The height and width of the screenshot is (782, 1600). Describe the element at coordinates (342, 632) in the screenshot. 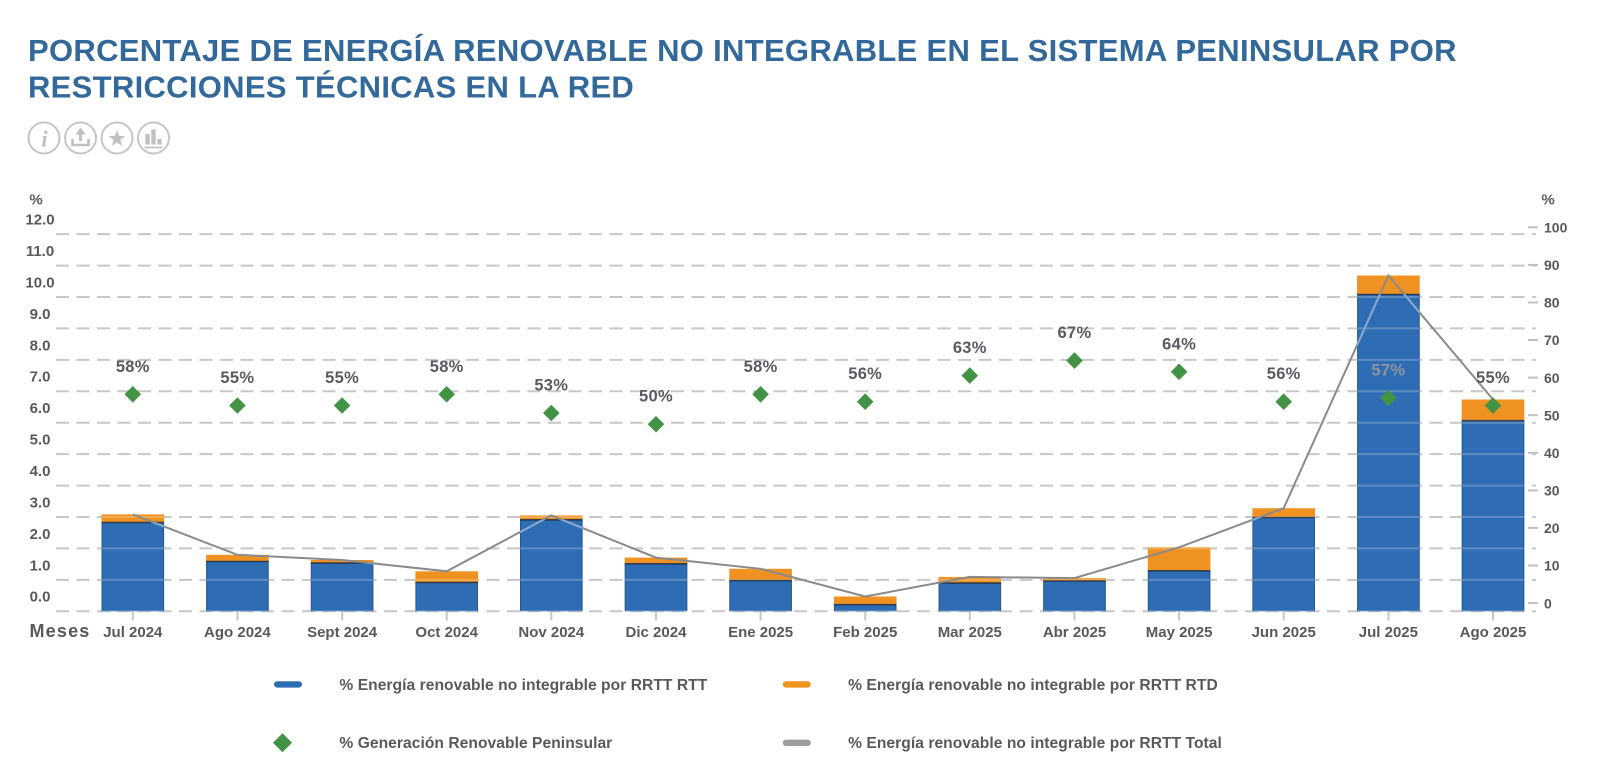

I see `svg-text: Sept 2024` at that location.